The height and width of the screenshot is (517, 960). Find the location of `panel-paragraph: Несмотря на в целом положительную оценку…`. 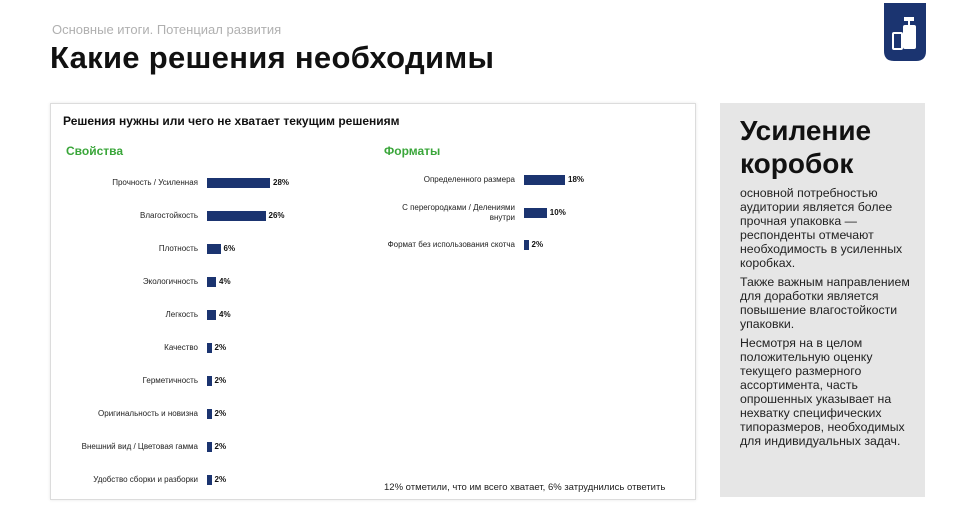

panel-paragraph: Несмотря на в целом положительную оценку… is located at coordinates (822, 392).